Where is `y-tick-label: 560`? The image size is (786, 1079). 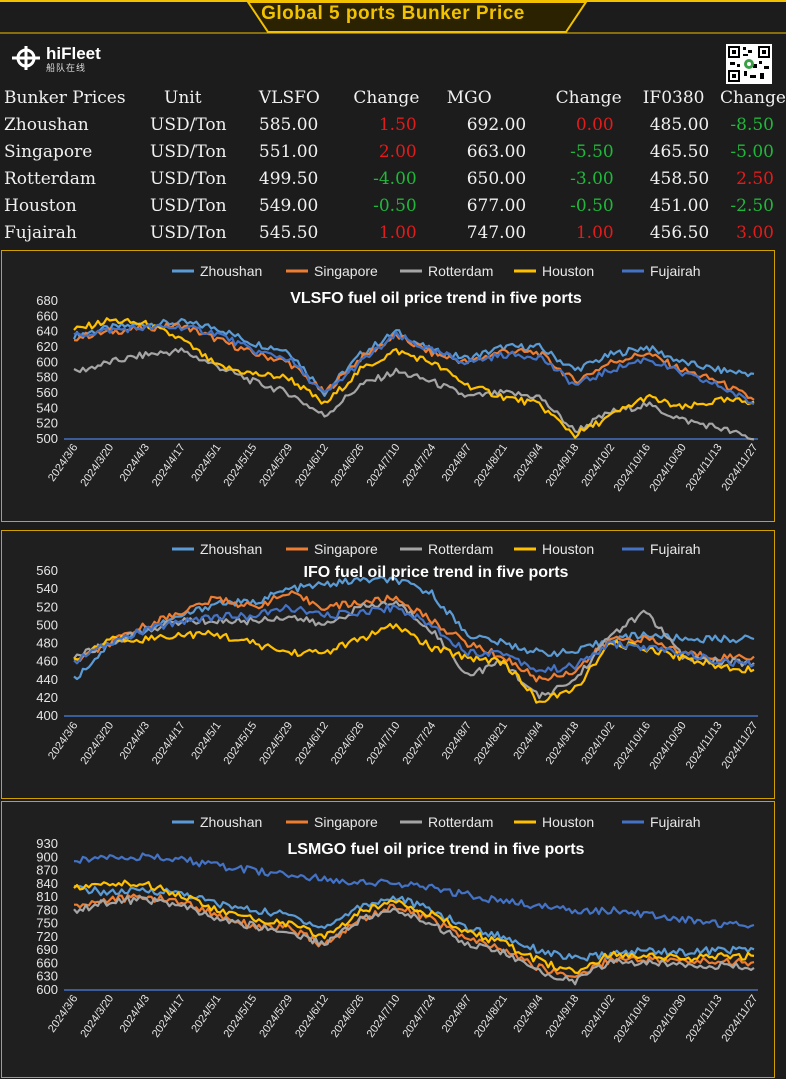
y-tick-label: 560 is located at coordinates (47, 392).